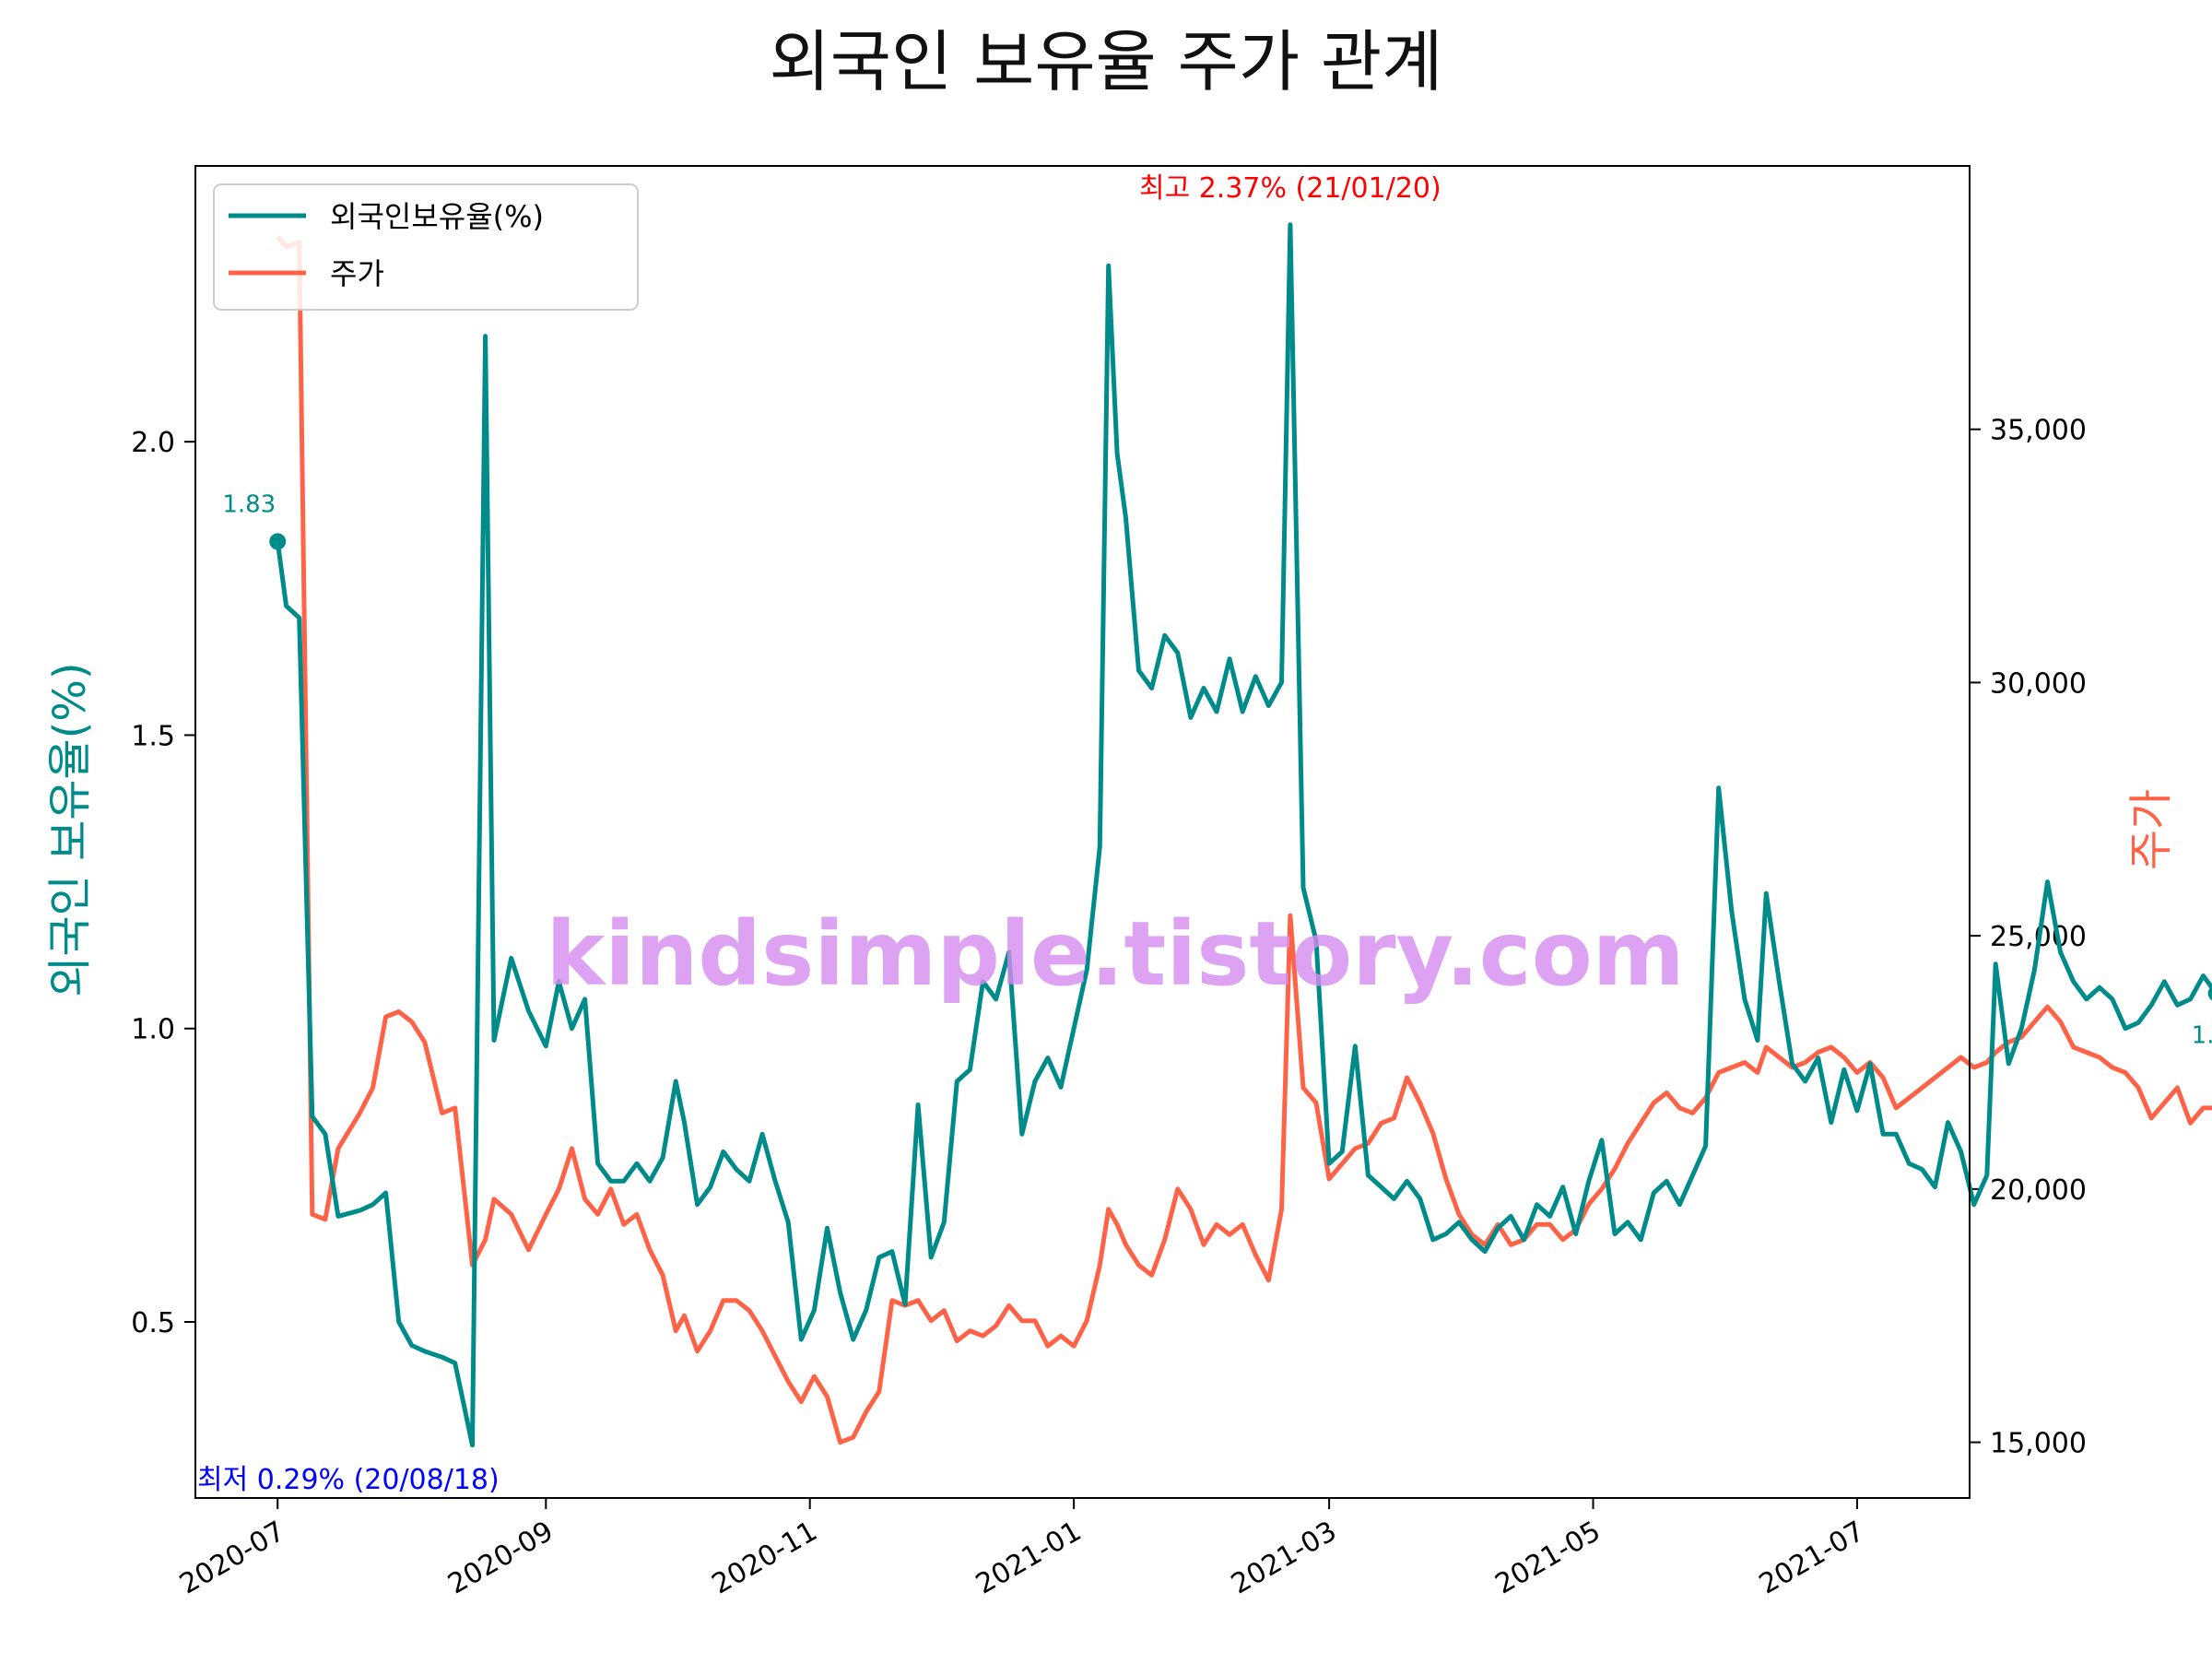 Image resolution: width=2212 pixels, height=1663 pixels. What do you see at coordinates (249, 504) in the screenshot?
I see `start-value-label: 1.83` at bounding box center [249, 504].